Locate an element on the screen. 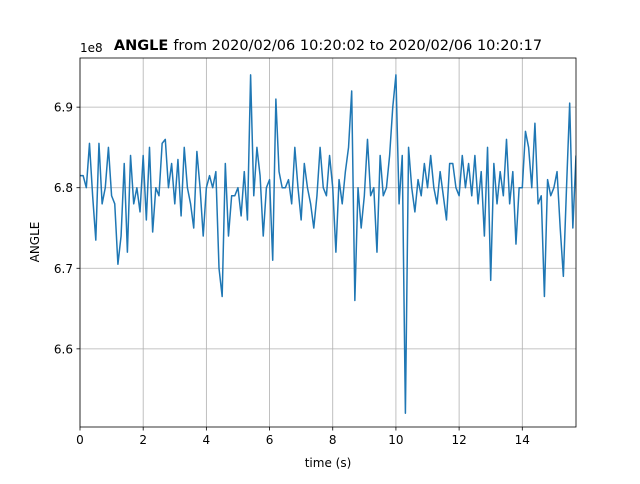  x-tick-label: 10 is located at coordinates (395, 440).